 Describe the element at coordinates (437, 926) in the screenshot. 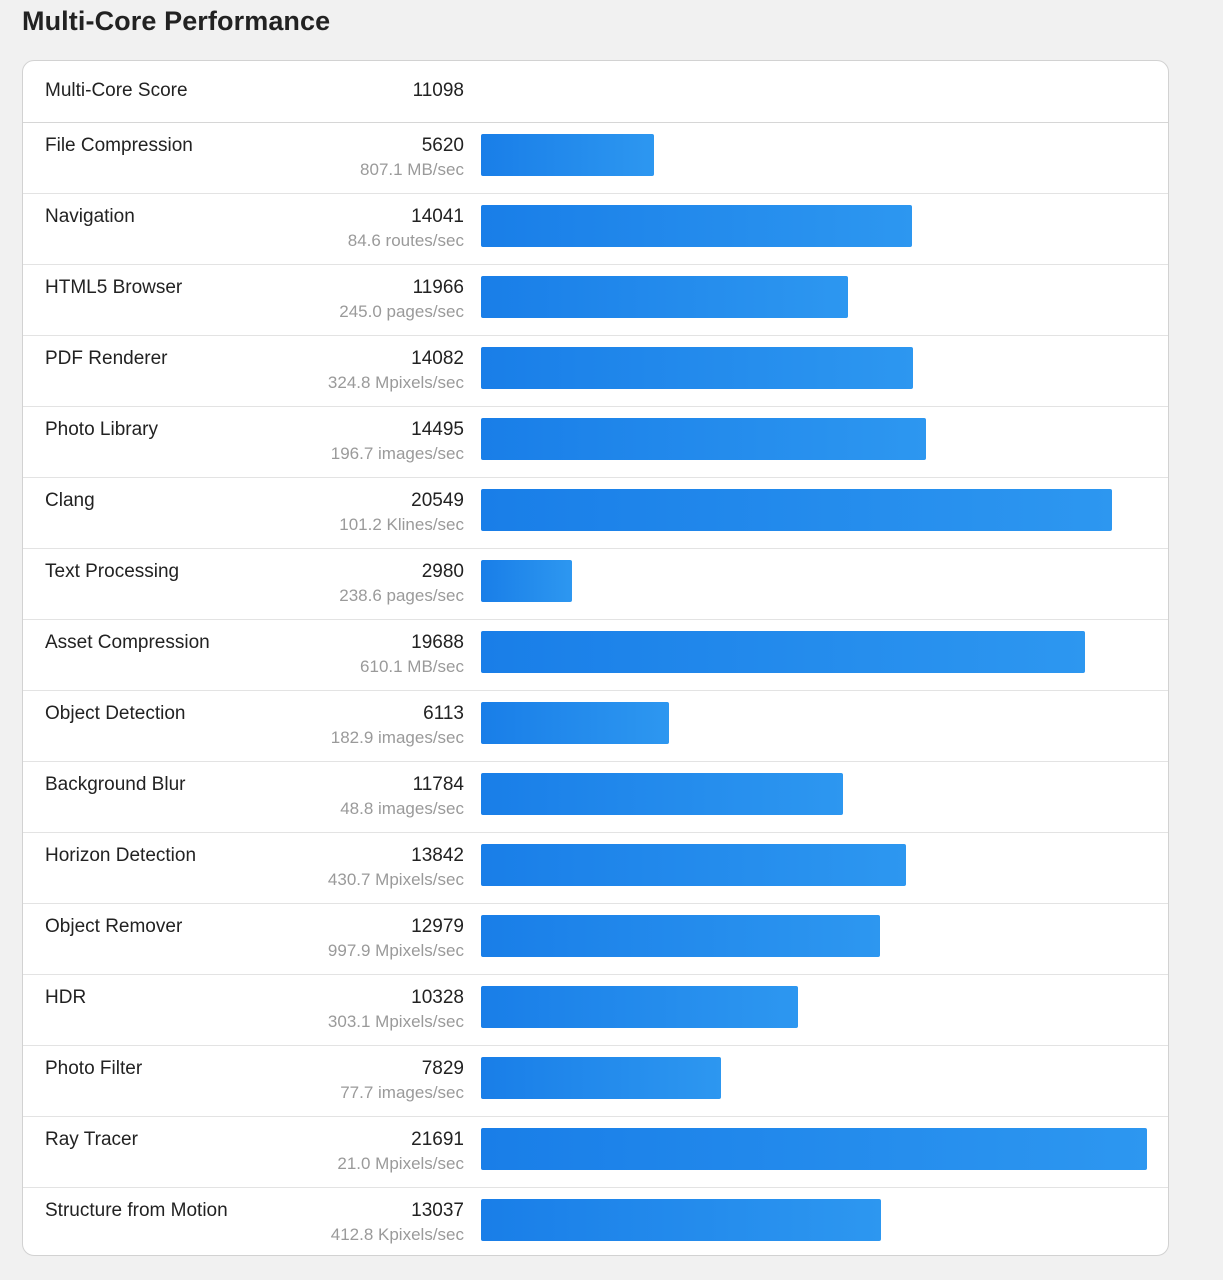

I see `benchmark-score: 12979` at that location.